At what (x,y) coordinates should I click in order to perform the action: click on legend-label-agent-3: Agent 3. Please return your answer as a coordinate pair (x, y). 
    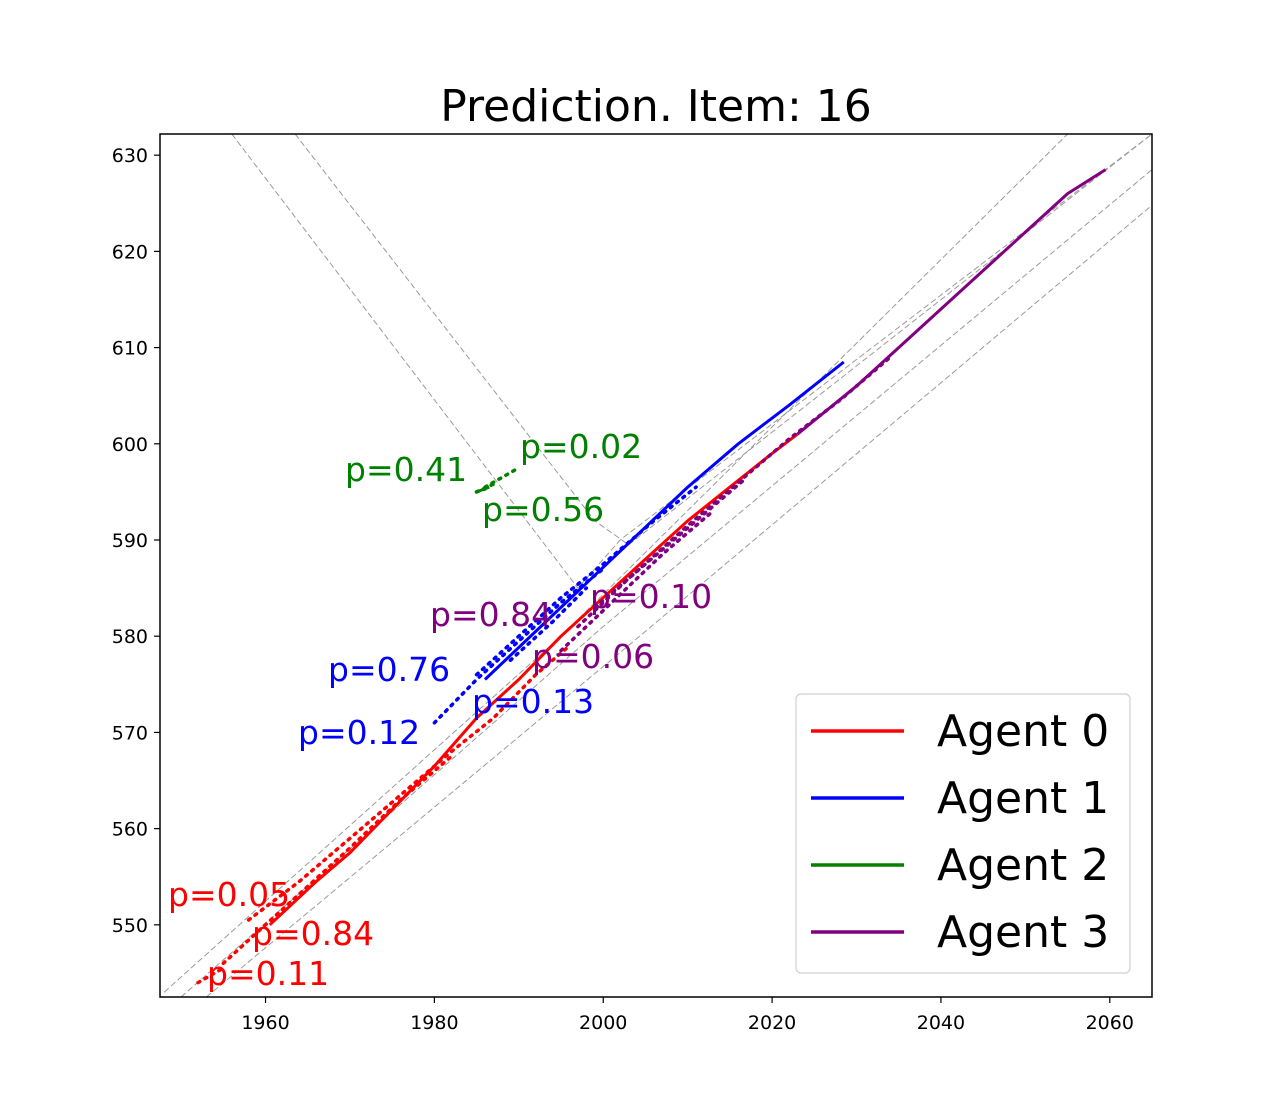
    Looking at the image, I should click on (1023, 932).